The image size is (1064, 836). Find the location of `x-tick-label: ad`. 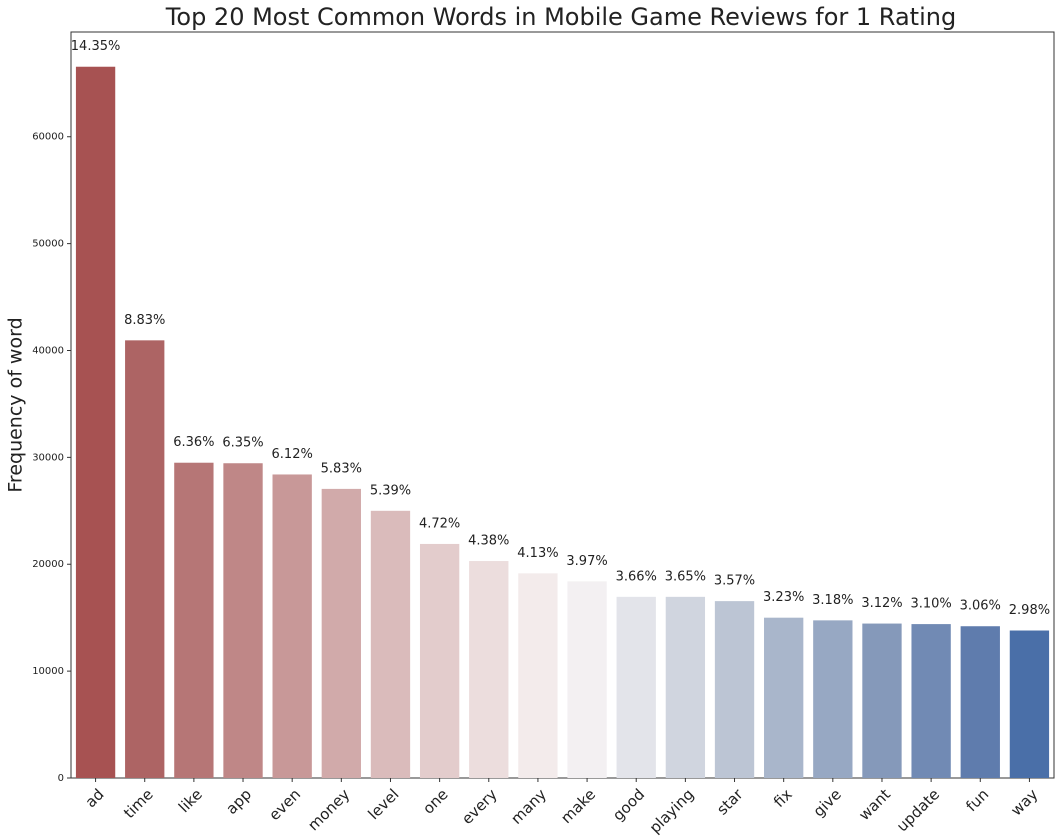

x-tick-label: ad is located at coordinates (95, 798).